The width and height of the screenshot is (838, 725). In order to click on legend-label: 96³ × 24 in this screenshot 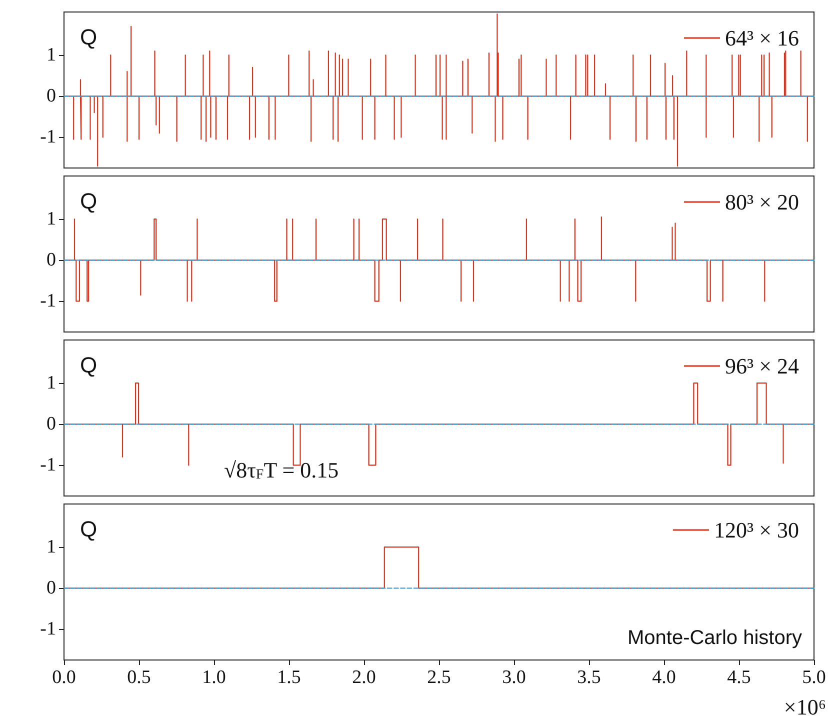, I will do `click(762, 366)`.